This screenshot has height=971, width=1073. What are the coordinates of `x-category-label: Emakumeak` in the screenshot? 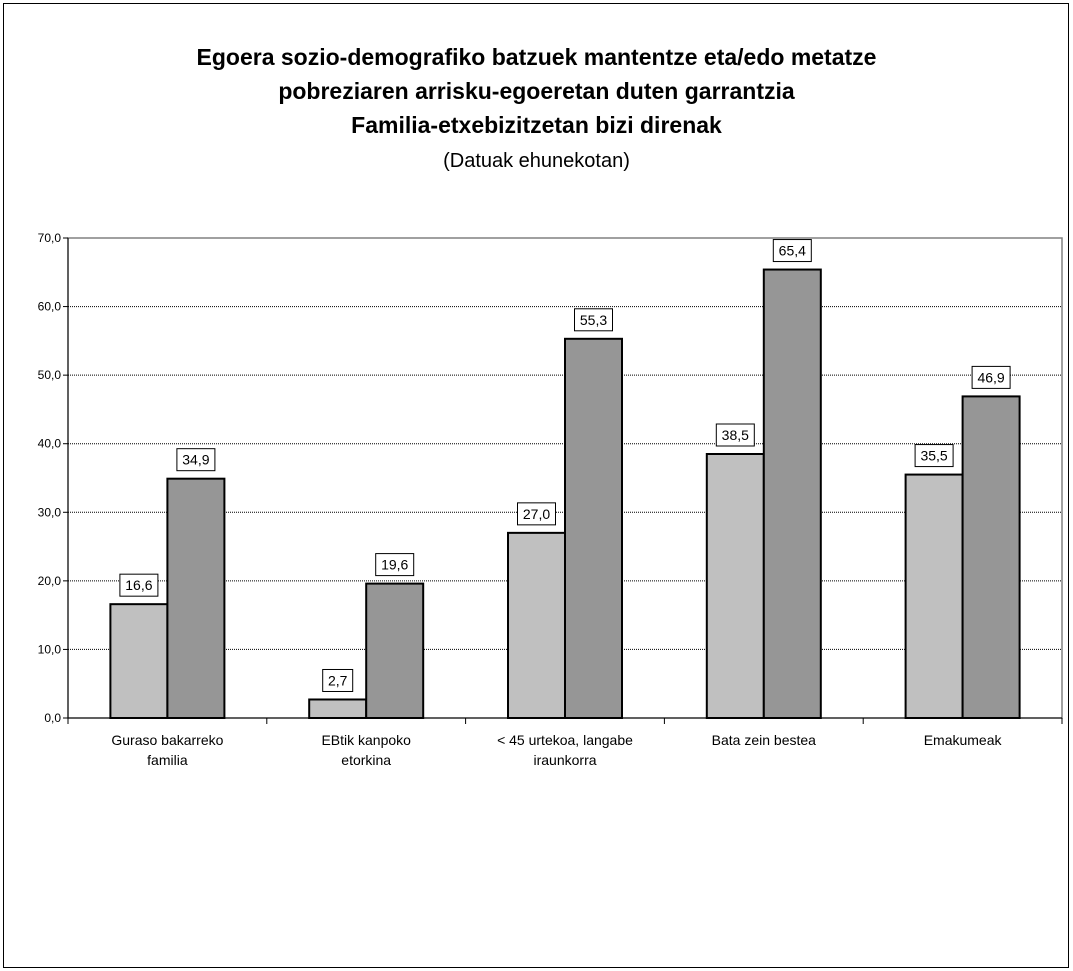 It's located at (963, 740).